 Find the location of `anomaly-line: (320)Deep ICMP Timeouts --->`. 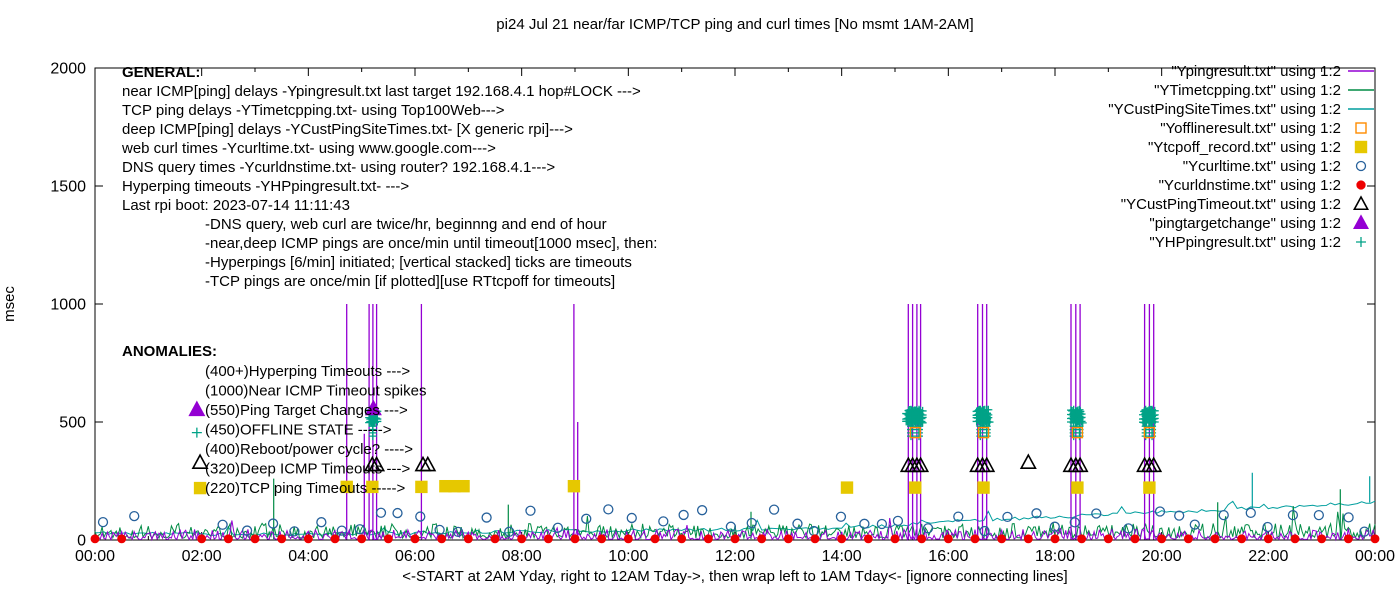

anomaly-line: (320)Deep ICMP Timeouts ---> is located at coordinates (307, 469).